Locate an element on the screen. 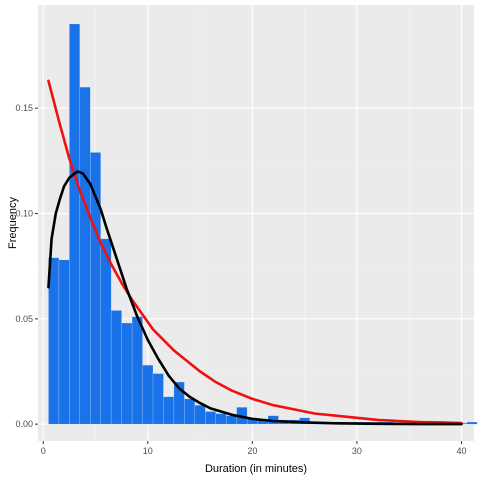 The width and height of the screenshot is (480, 480). y-axis-title: Frequency is located at coordinates (13, 223).